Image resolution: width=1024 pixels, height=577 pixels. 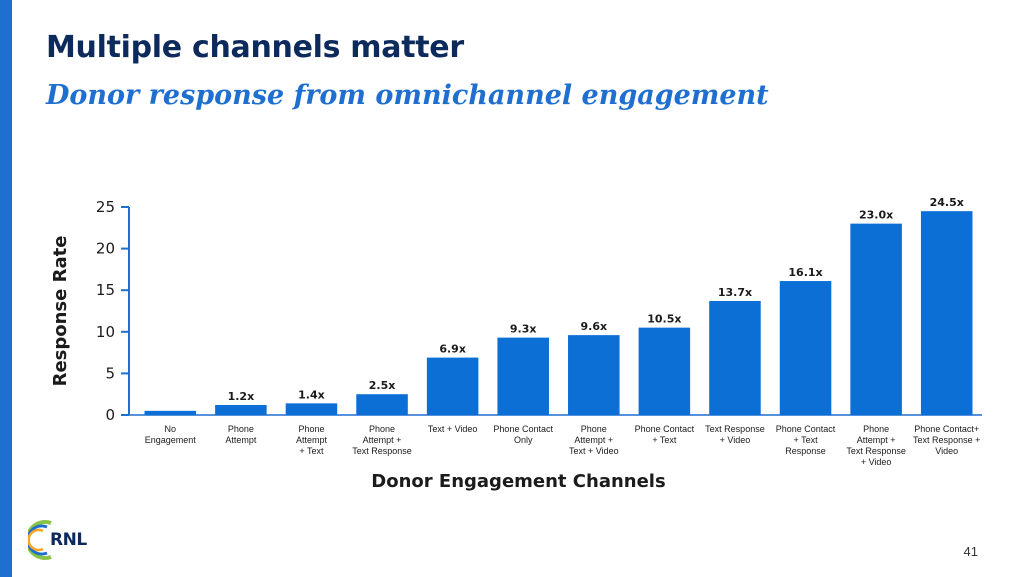 I want to click on bar-value-label: 9.6x, so click(x=593, y=326).